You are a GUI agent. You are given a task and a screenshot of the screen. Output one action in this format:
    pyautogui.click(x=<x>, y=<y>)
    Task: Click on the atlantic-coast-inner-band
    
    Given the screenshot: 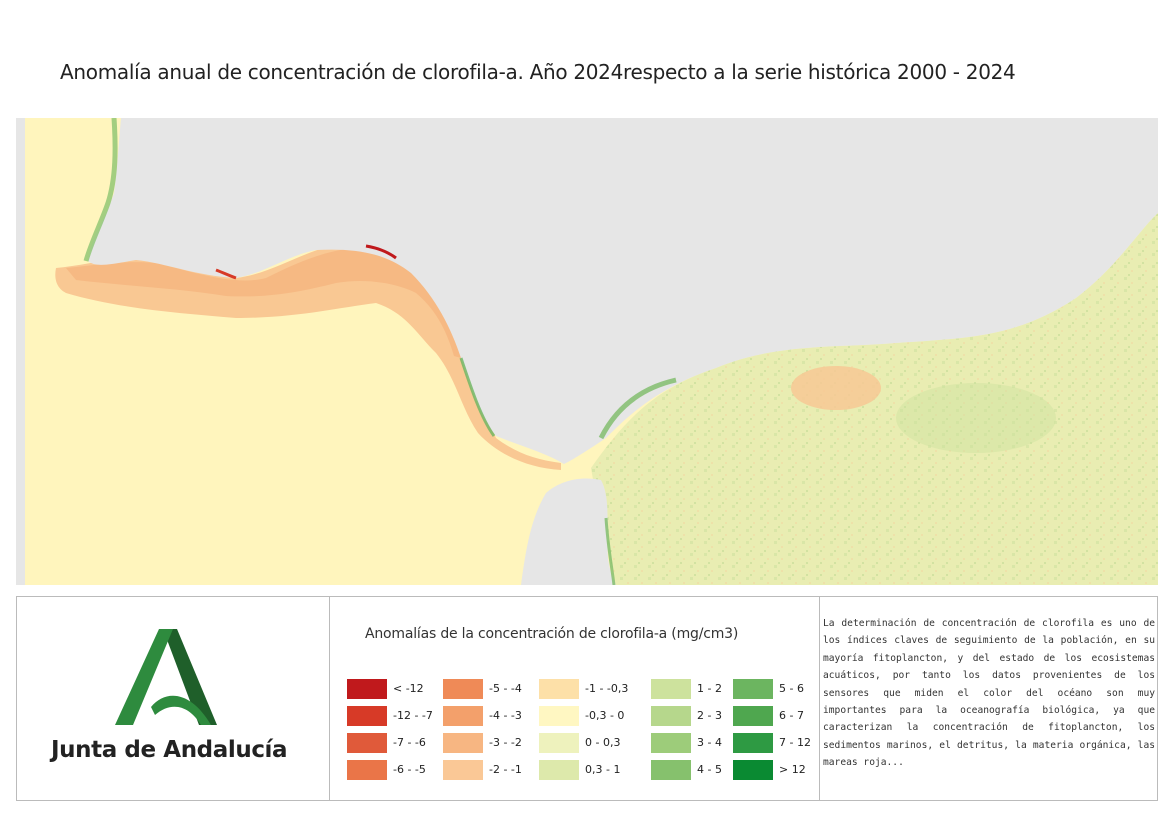 What is the action you would take?
    pyautogui.click(x=263, y=303)
    